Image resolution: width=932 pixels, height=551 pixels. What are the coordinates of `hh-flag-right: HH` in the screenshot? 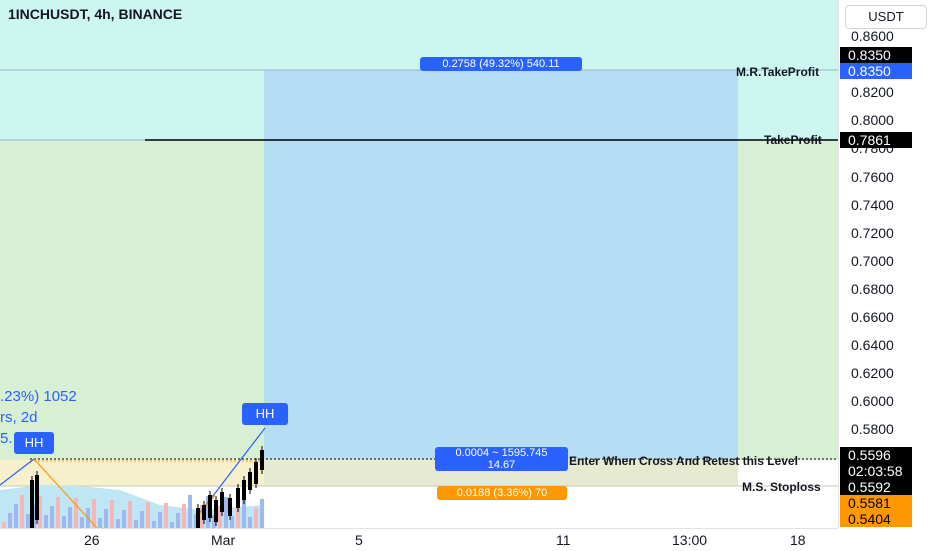 It's located at (265, 414).